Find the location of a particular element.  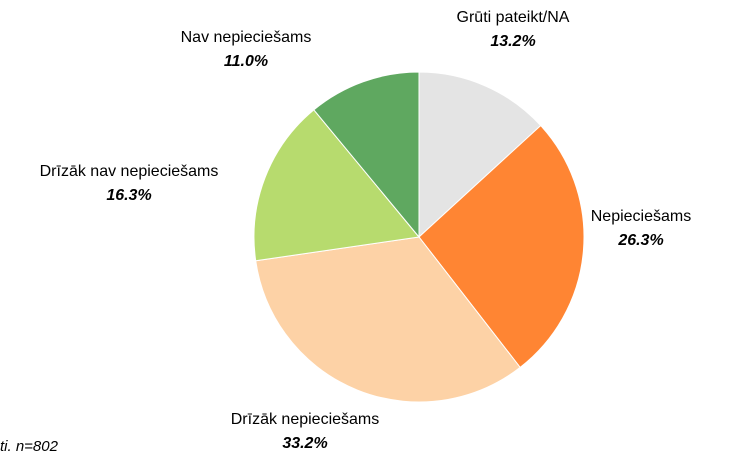

value-label: 11.0% is located at coordinates (246, 61).